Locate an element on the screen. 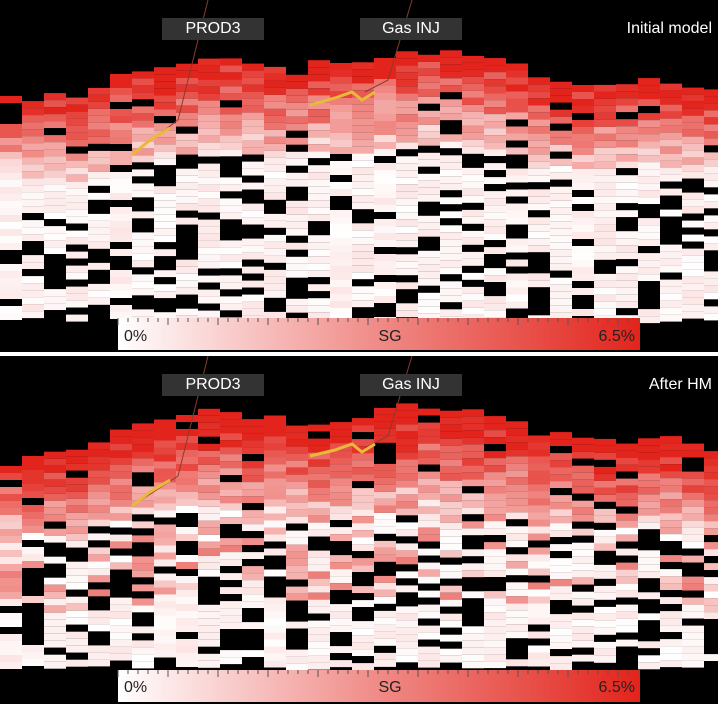 This screenshot has width=718, height=704. colorbar-max: 6.5% is located at coordinates (617, 336).